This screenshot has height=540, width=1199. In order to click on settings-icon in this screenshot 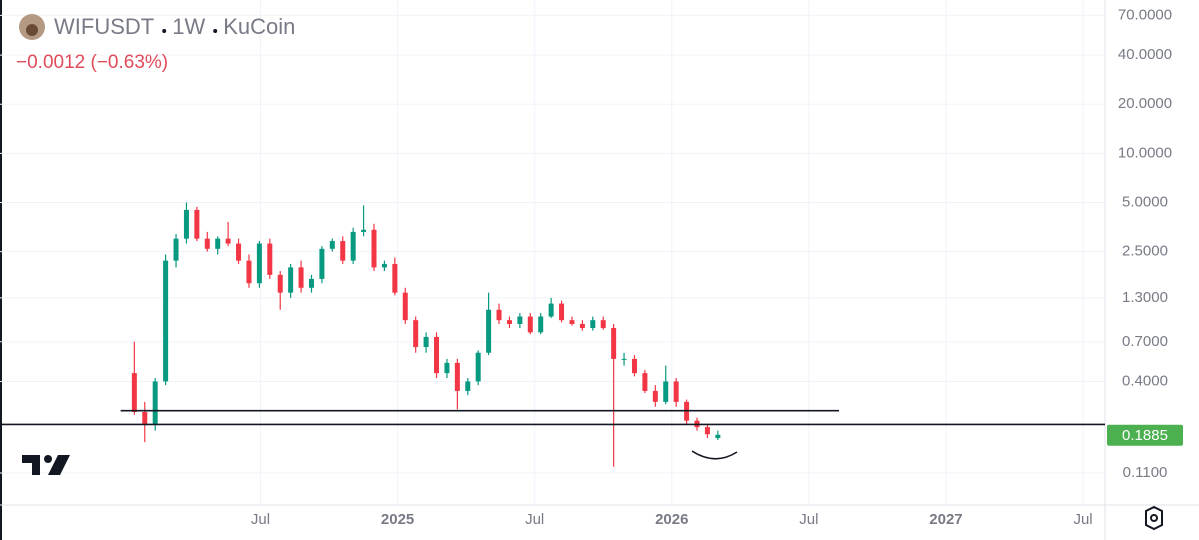, I will do `click(1154, 518)`.